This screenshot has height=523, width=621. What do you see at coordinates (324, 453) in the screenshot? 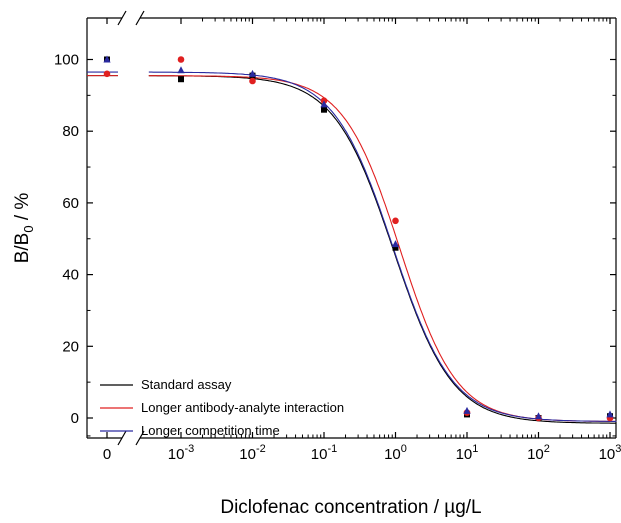
I see `x-tick-label: 10⁻¹` at bounding box center [324, 453].